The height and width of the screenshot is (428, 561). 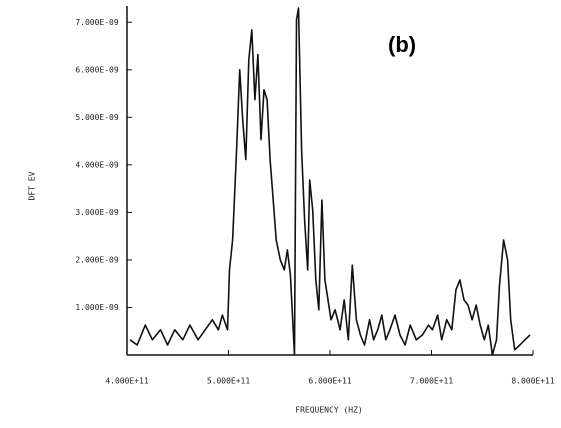 What do you see at coordinates (533, 381) in the screenshot?
I see `x-tick-label: 8.000E+11` at bounding box center [533, 381].